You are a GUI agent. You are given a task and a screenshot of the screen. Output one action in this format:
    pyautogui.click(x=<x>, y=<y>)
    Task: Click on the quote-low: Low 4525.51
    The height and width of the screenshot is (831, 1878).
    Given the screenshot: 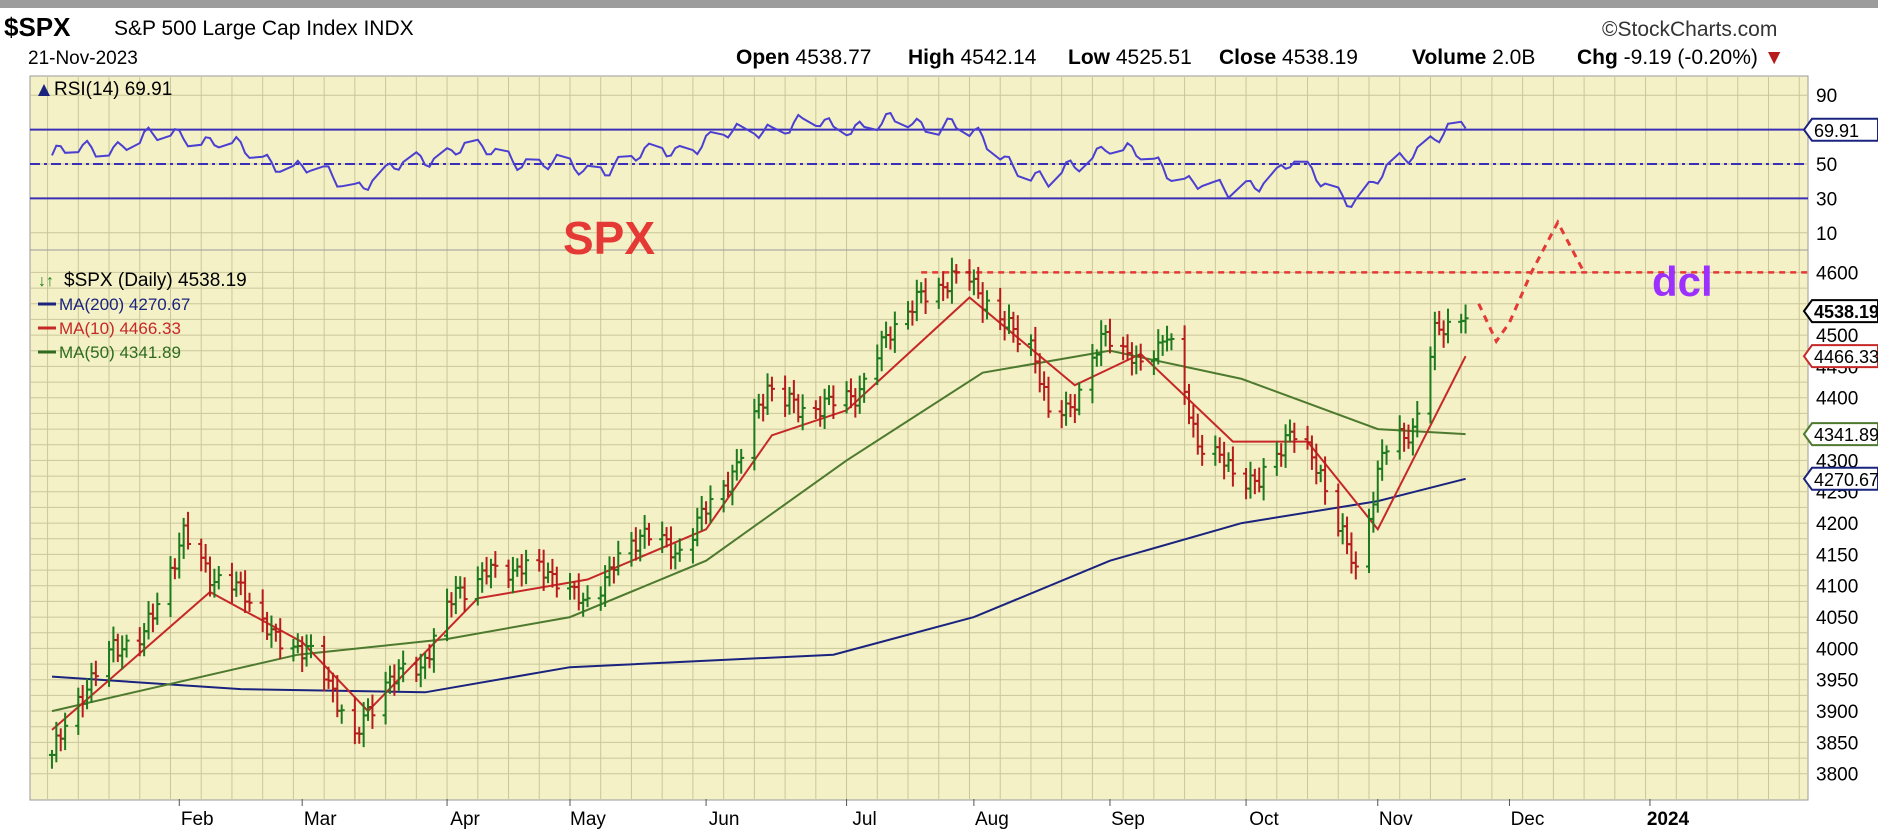 What is the action you would take?
    pyautogui.click(x=1130, y=57)
    